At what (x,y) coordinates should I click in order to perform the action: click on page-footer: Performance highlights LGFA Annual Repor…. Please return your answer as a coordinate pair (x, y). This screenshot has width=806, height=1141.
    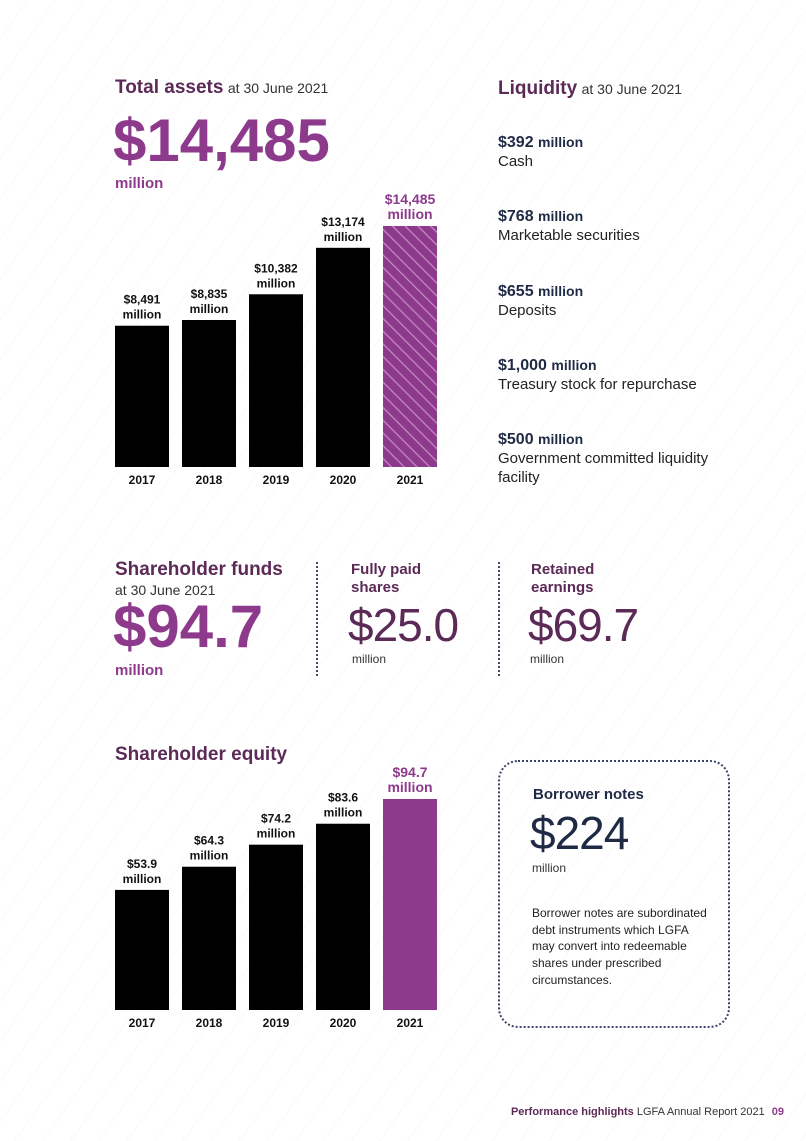
    Looking at the image, I should click on (647, 1112).